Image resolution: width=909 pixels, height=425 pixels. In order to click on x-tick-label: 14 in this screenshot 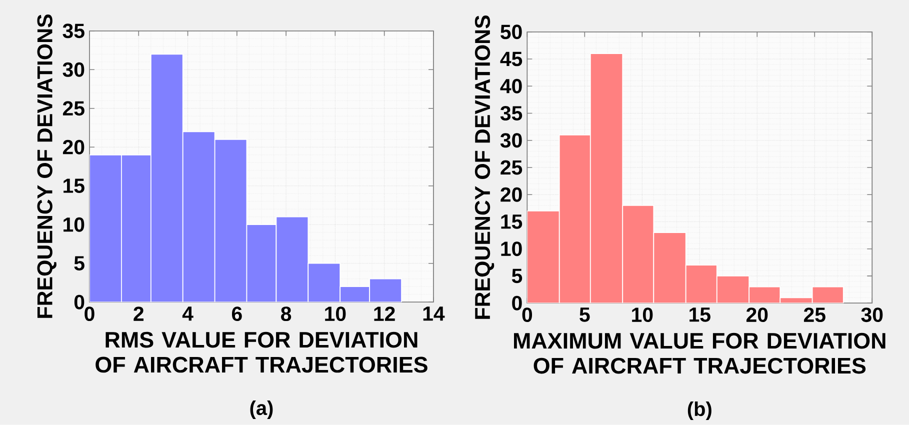, I will do `click(434, 313)`.